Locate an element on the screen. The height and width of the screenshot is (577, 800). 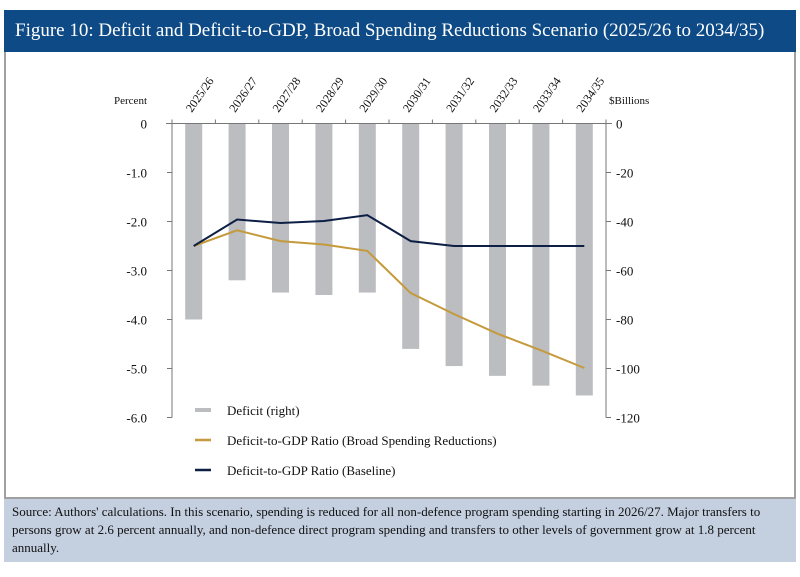
category-label: 2029/30 is located at coordinates (373, 94).